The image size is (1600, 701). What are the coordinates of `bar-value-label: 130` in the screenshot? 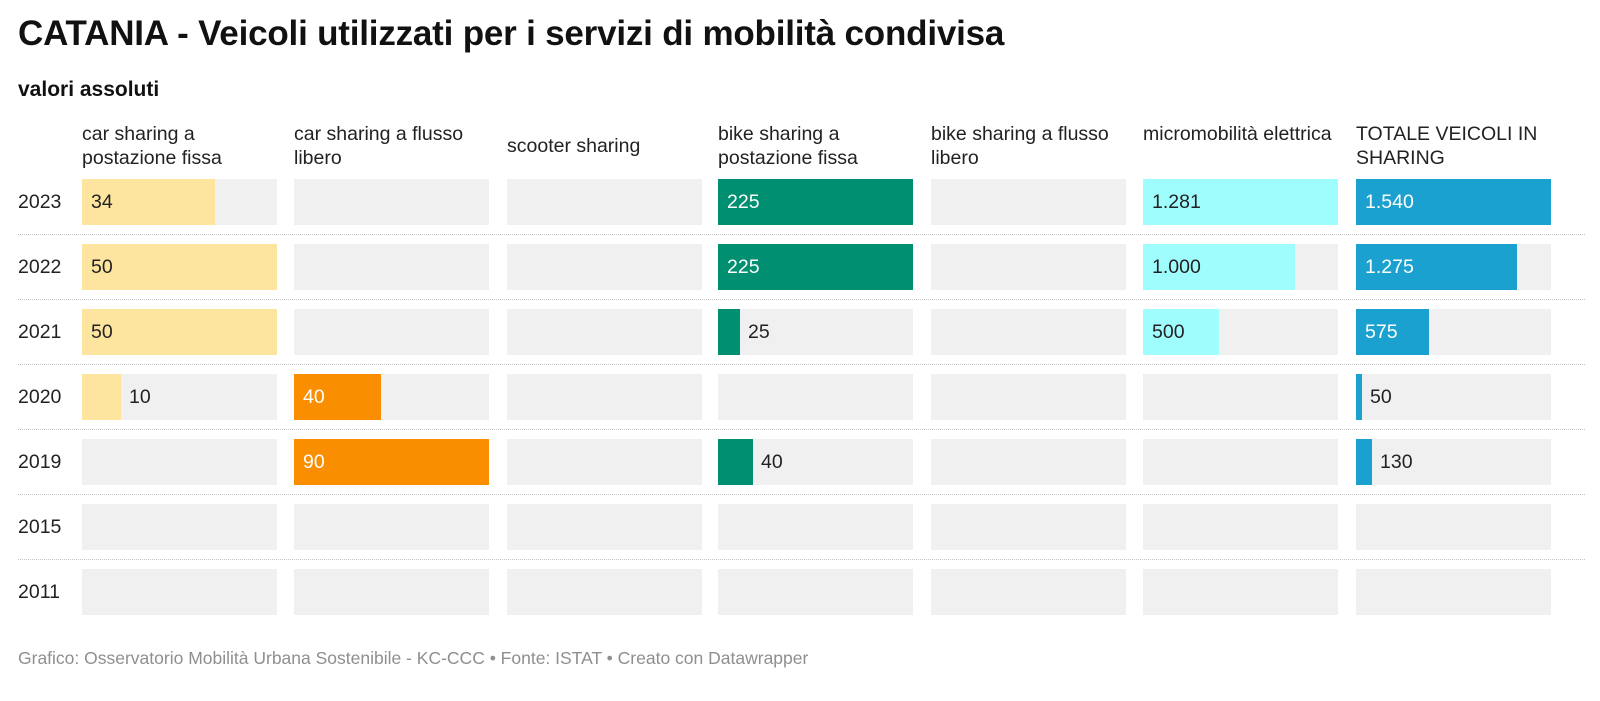 It's located at (1396, 462).